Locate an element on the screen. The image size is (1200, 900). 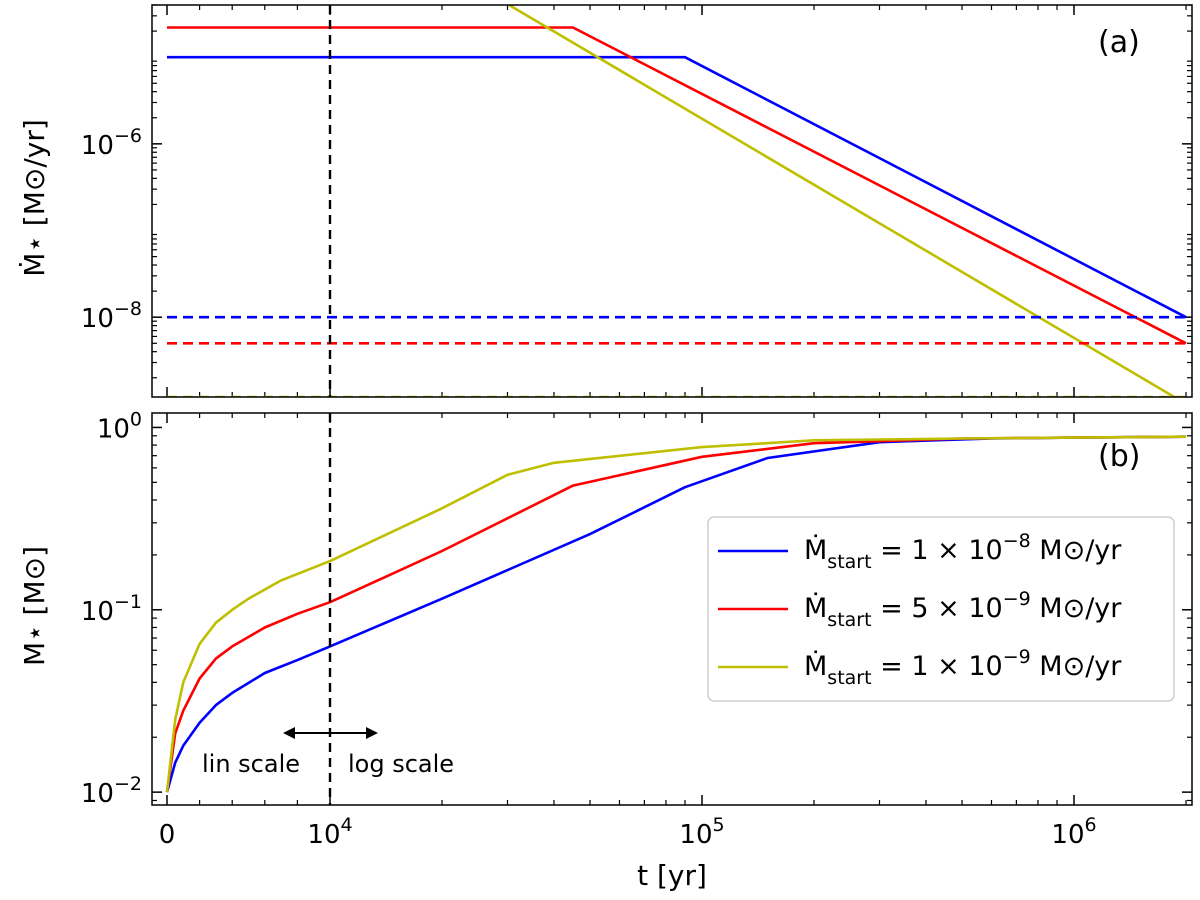
legend-label: Ṁstart = 5 × 10−9 M⊙/yr is located at coordinates (963, 609).